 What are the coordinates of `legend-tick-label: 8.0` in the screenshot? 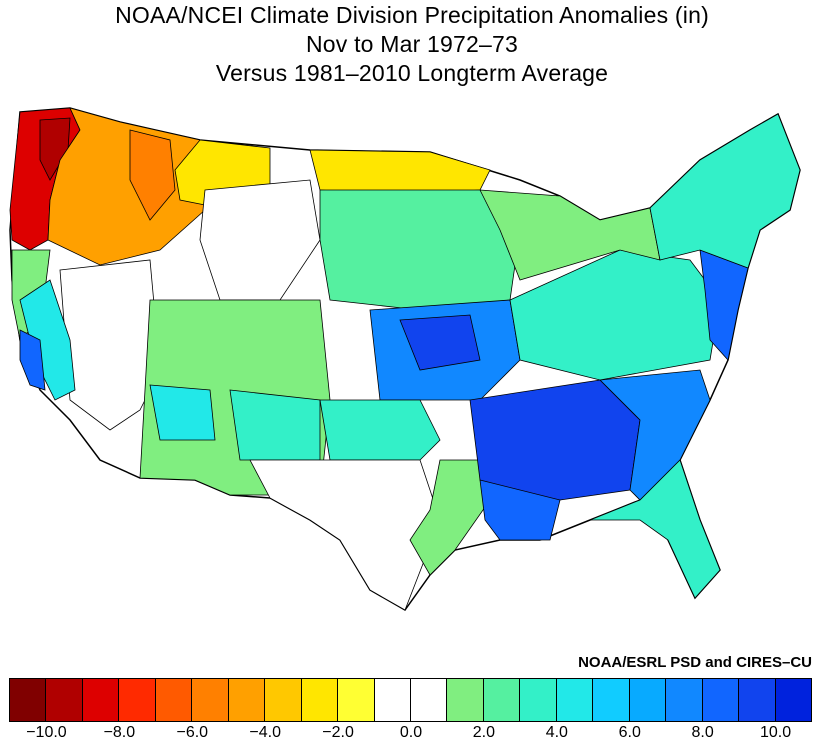 It's located at (702, 732).